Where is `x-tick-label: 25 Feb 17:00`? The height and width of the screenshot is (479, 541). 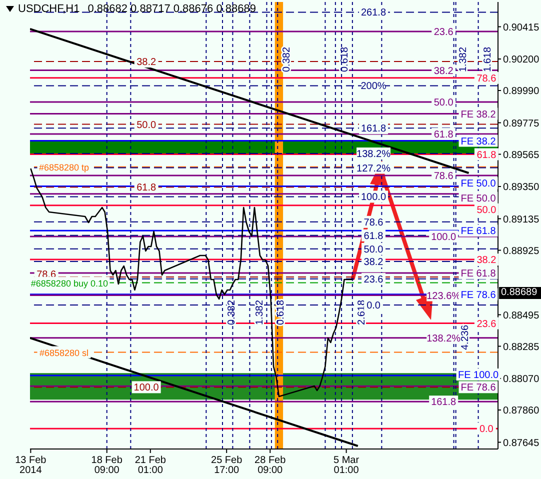 x-tick-label: 25 Feb 17:00 is located at coordinates (227, 465).